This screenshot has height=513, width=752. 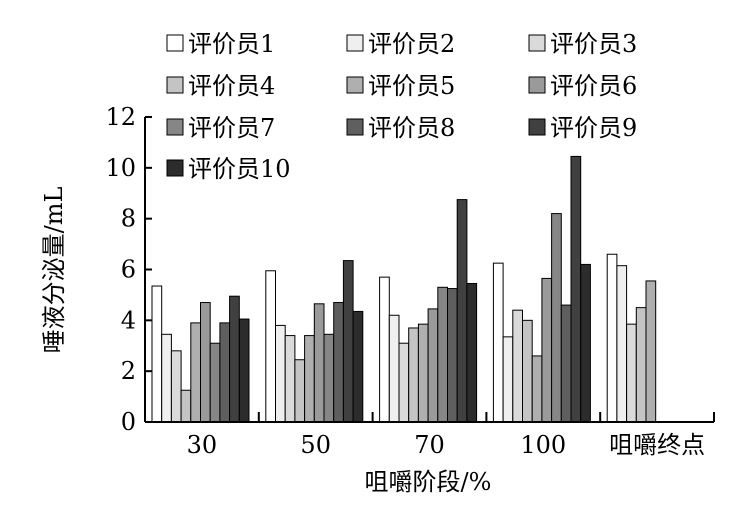 What do you see at coordinates (411, 86) in the screenshot?
I see `legend-label: 评价员5` at bounding box center [411, 86].